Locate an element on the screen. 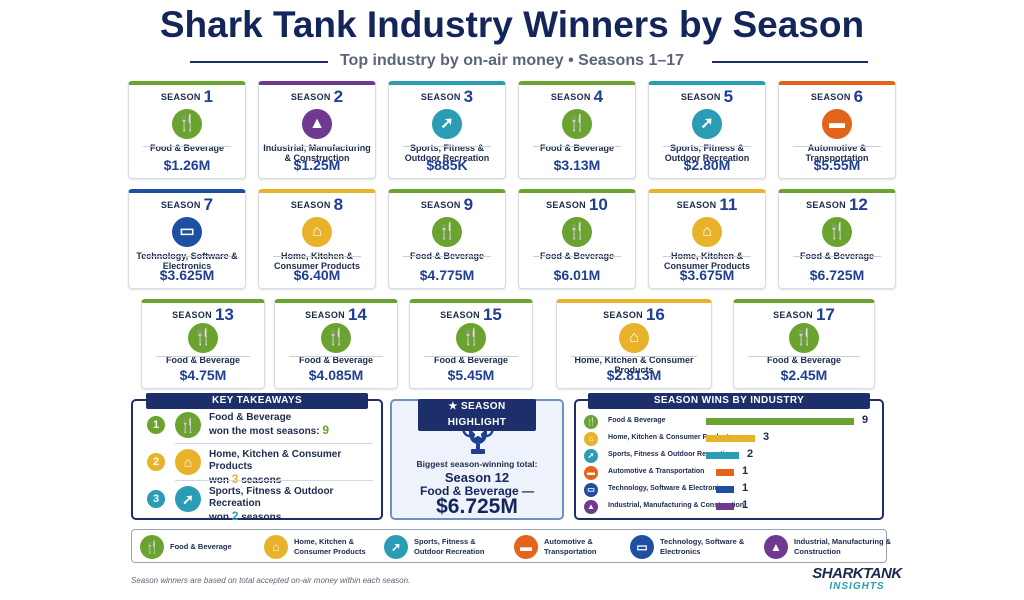 This screenshot has width=1024, height=600. sharktank-insights-logo: SHARKTANK INSIGHTS is located at coordinates (857, 579).